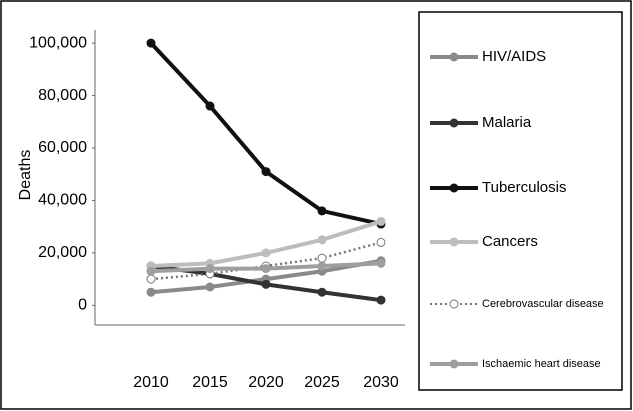 This screenshot has width=633, height=411. What do you see at coordinates (62, 147) in the screenshot?
I see `y-tick-label: 60,000` at bounding box center [62, 147].